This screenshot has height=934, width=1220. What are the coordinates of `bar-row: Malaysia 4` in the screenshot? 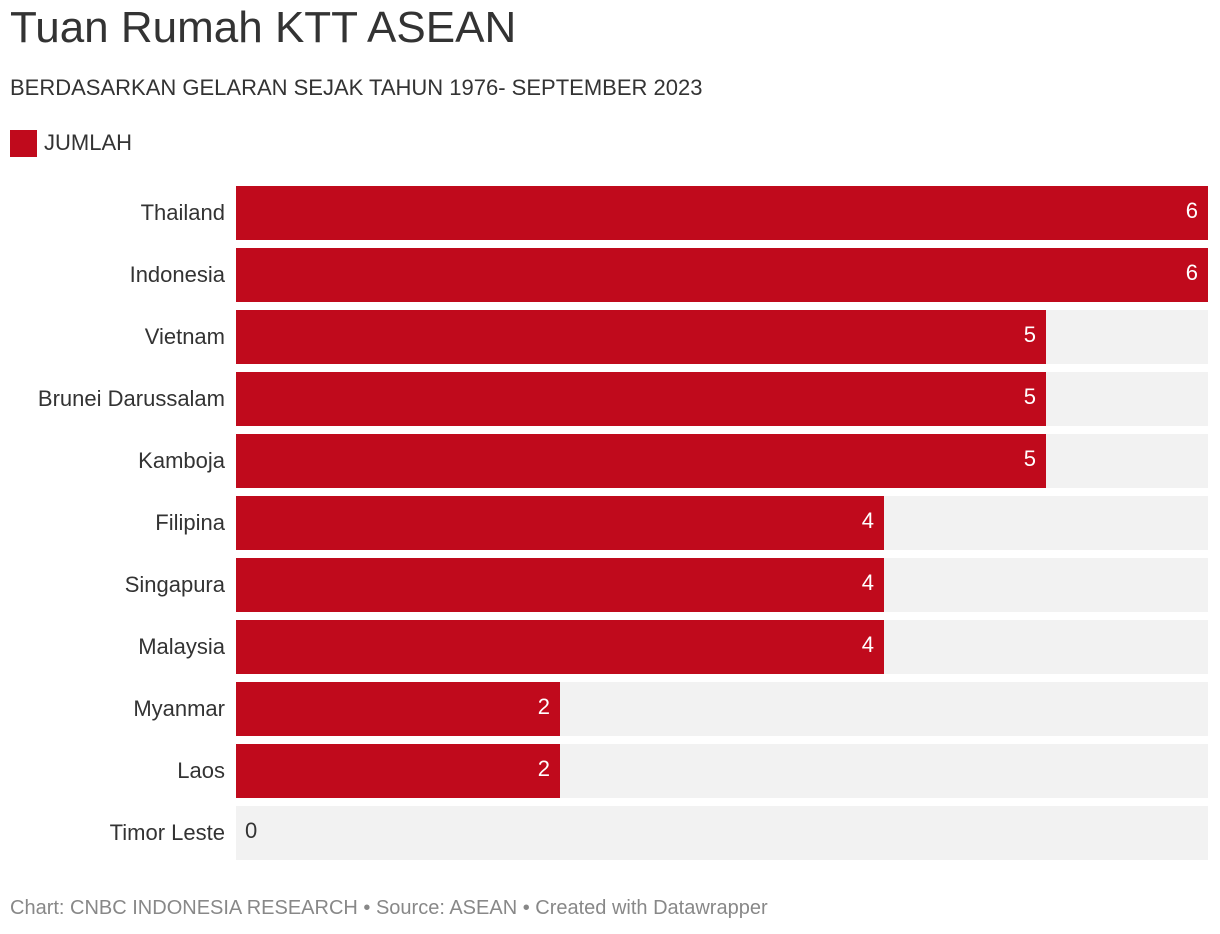 It's located at (610, 647).